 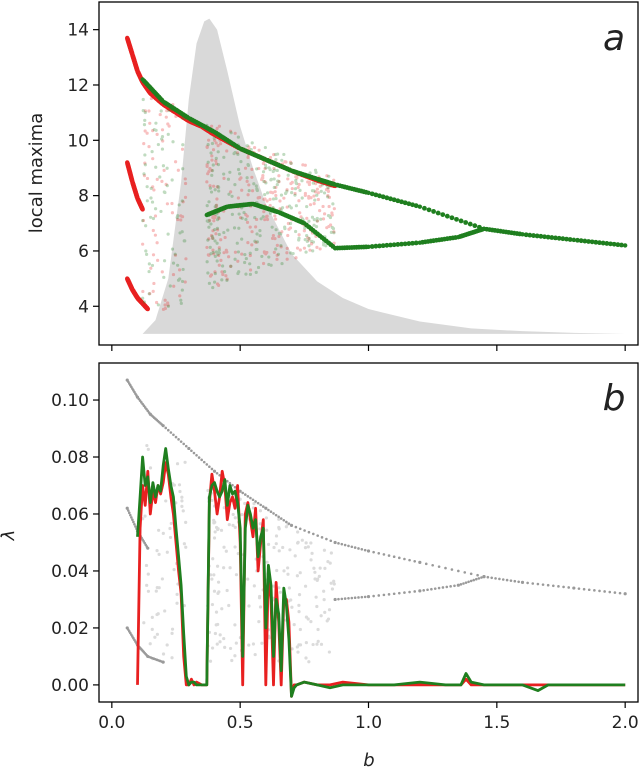 What do you see at coordinates (75, 543) in the screenshot?
I see `panel-b-y-ticks: 0.00 0.02 0.04 0.06 0.08 0.10` at bounding box center [75, 543].